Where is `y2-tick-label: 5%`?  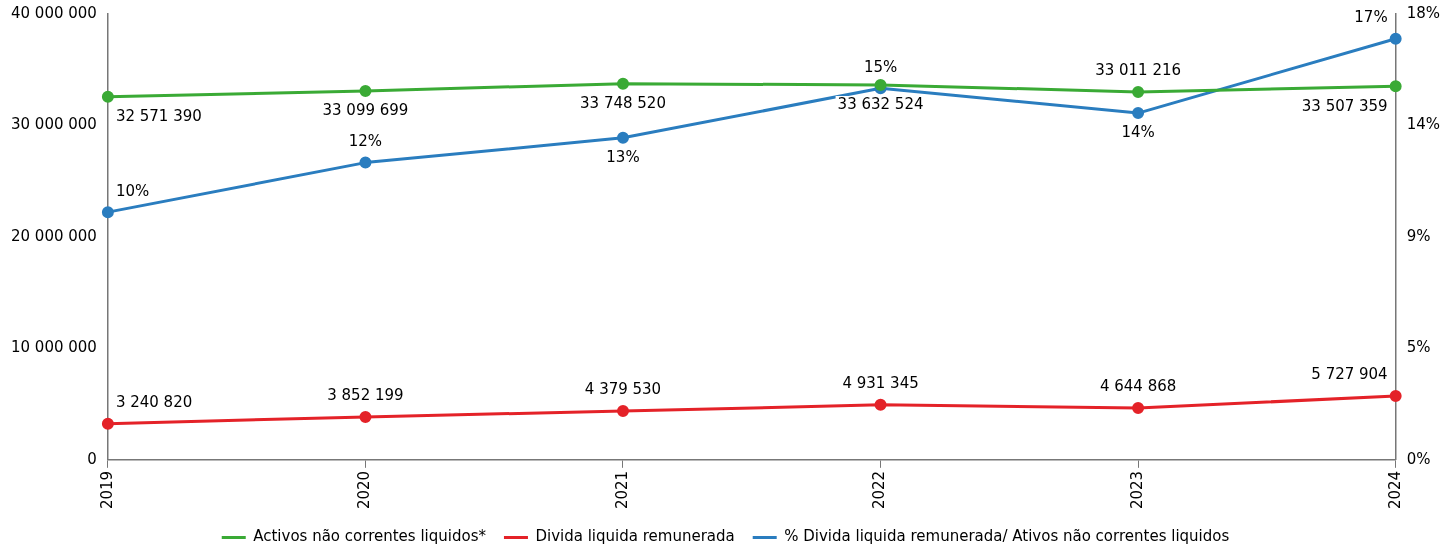
y2-tick-label: 5% is located at coordinates (1418, 347).